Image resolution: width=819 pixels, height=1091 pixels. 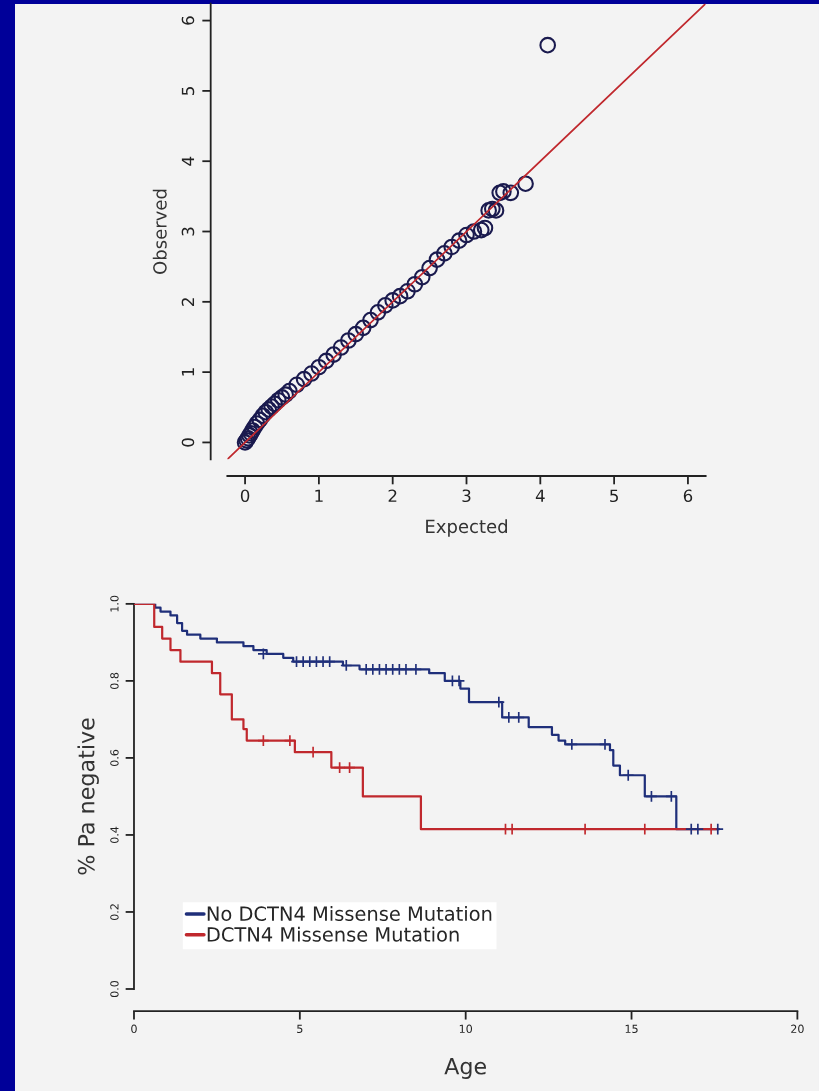 What do you see at coordinates (114, 912) in the screenshot?
I see `y-tick-label: 0.2` at bounding box center [114, 912].